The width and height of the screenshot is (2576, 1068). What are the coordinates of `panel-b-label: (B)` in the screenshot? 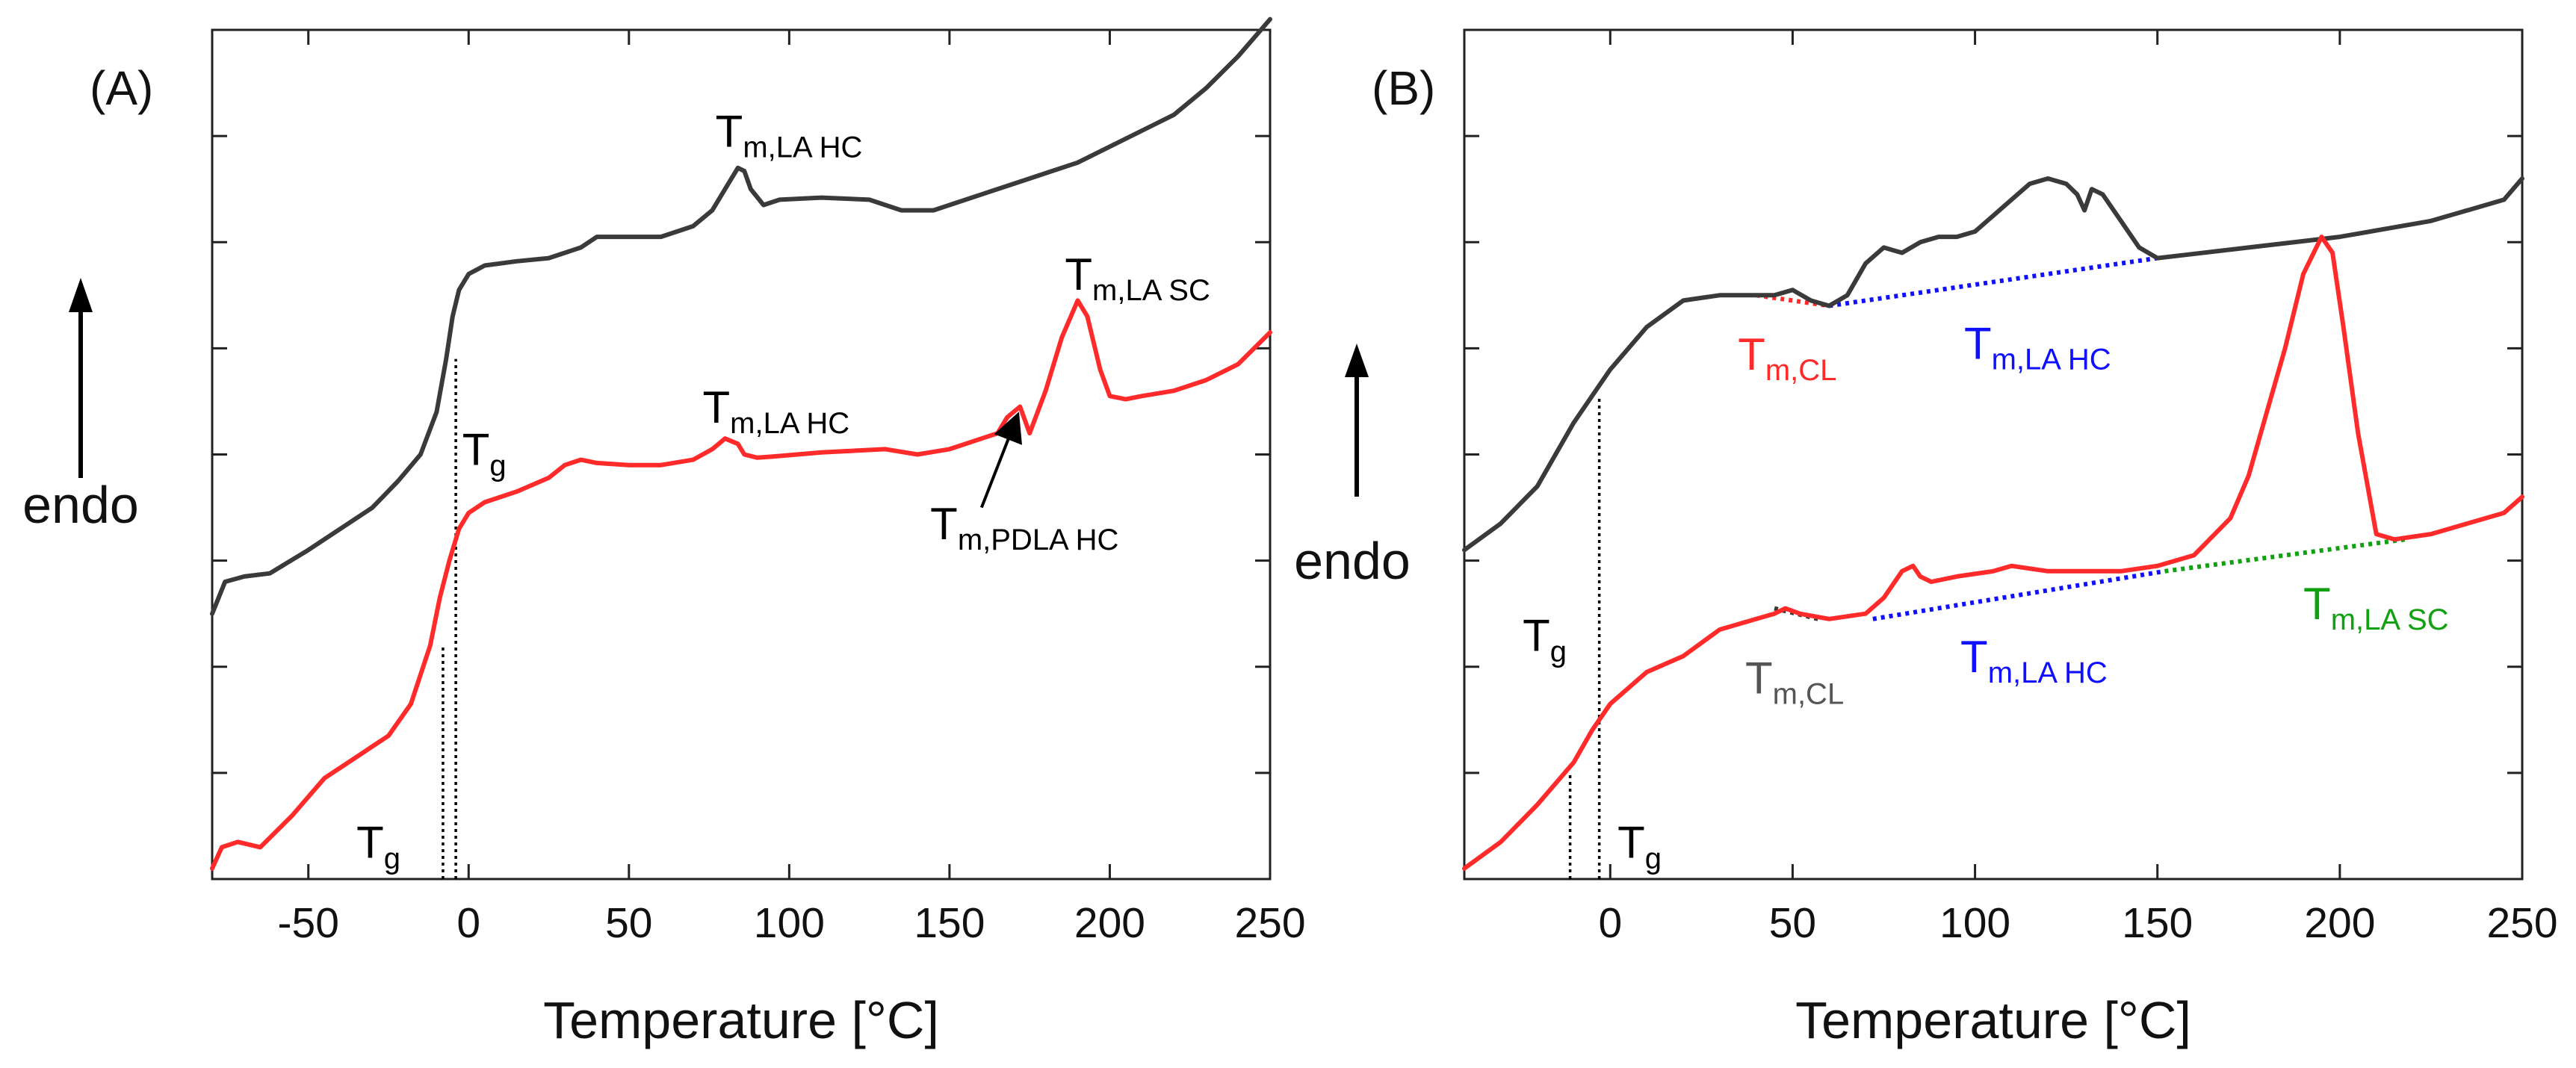 It's located at (1403, 88).